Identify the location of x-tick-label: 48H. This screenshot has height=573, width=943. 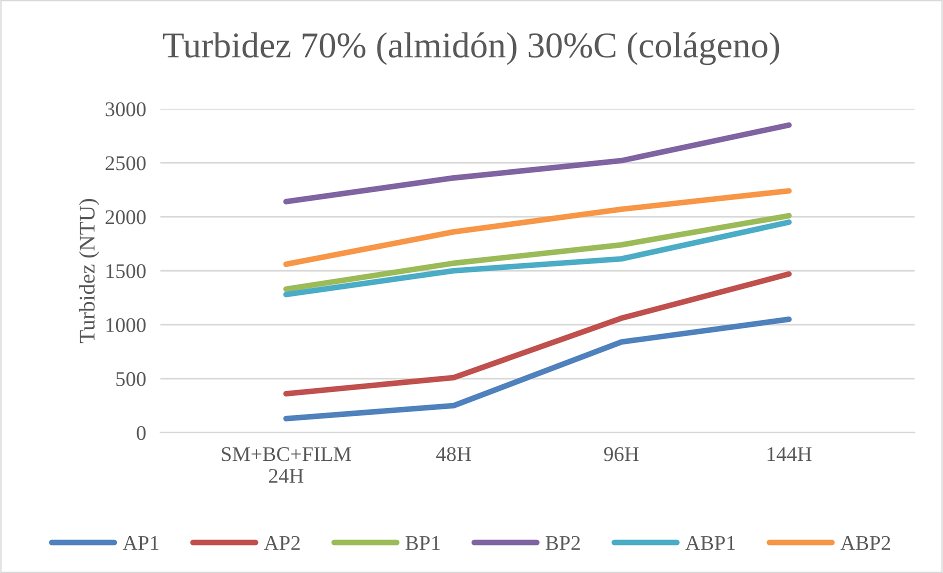
(454, 454).